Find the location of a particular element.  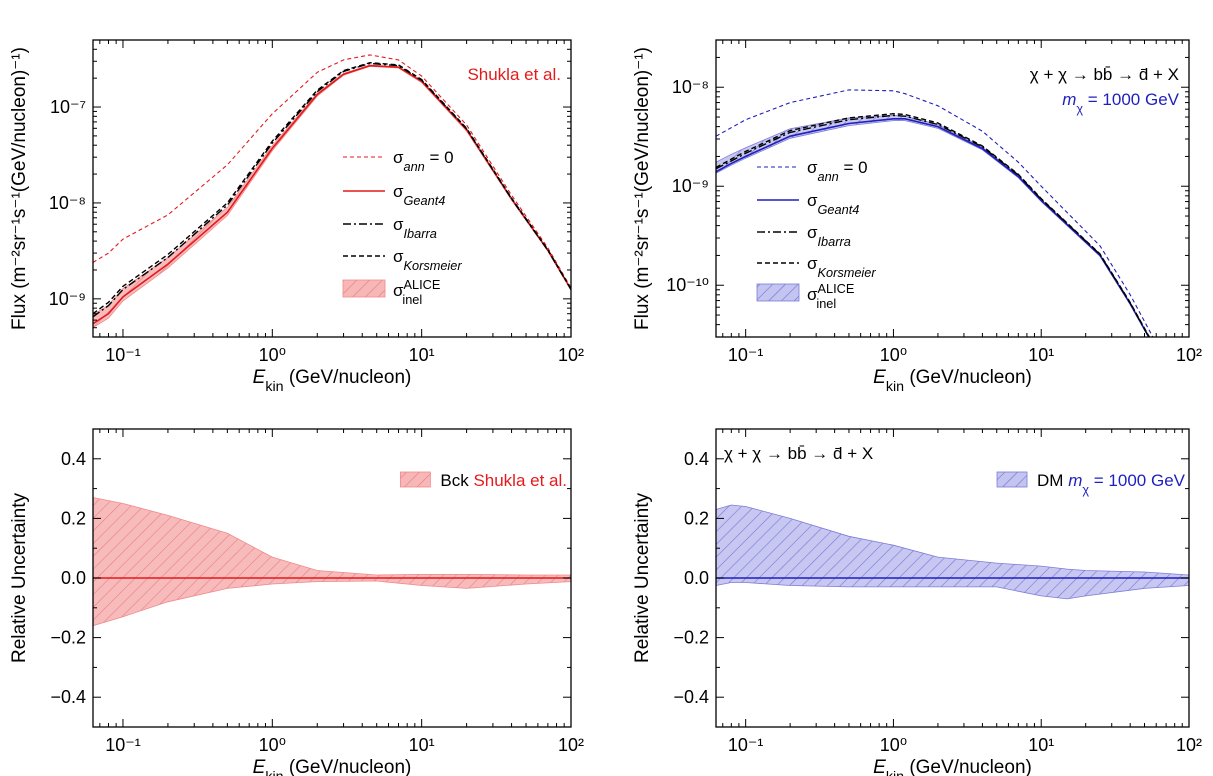

y-tick-label: 10⁻¹⁰ is located at coordinates (687, 285).